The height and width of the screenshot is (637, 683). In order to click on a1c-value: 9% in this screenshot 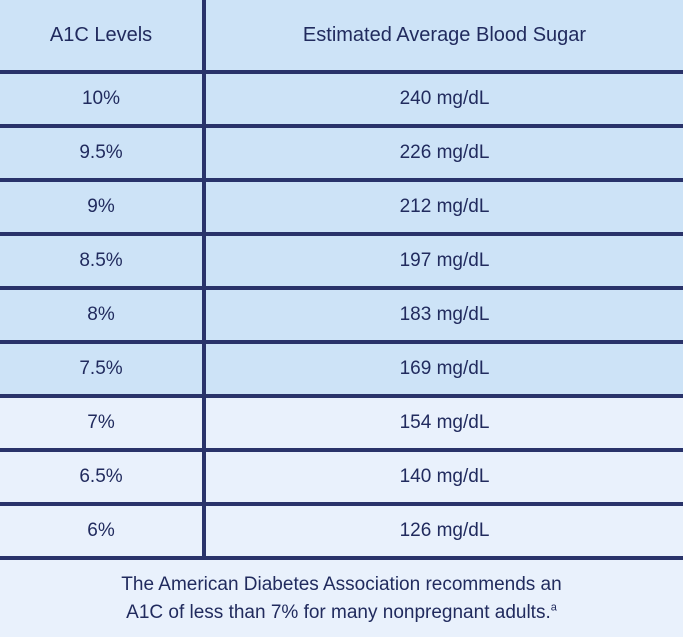, I will do `click(103, 207)`.